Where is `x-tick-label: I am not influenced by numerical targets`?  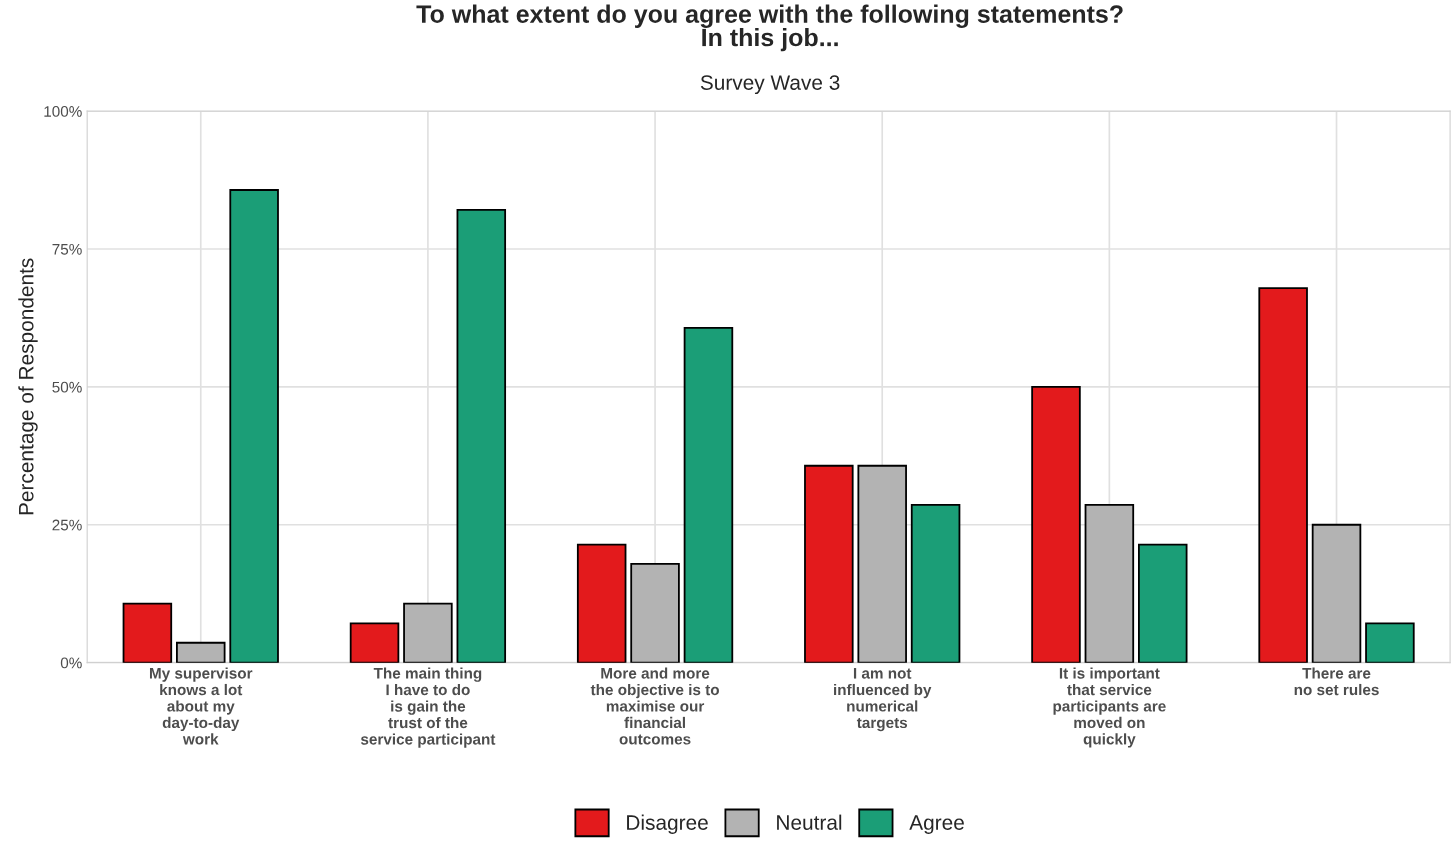
x-tick-label: I am not influenced by numerical targets is located at coordinates (883, 700).